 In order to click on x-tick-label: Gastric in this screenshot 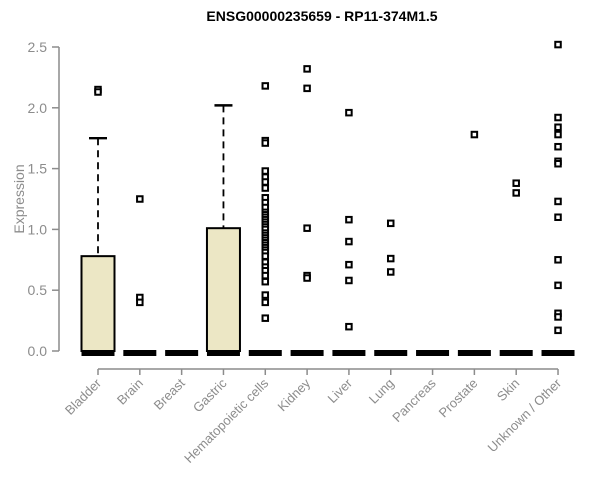, I will do `click(210, 395)`.